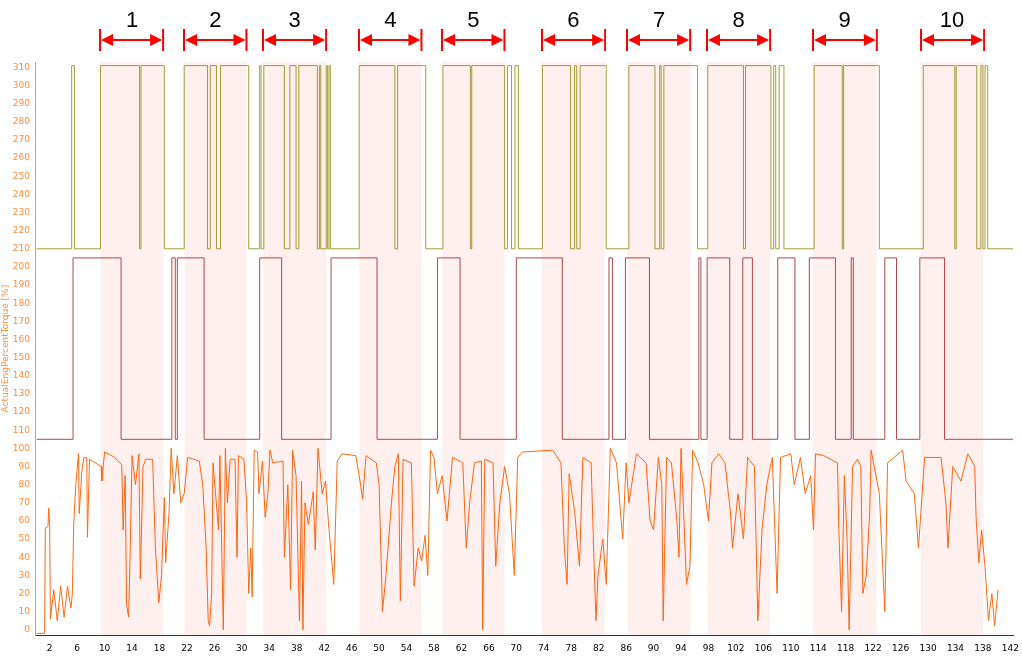 This screenshot has width=1022, height=657. I want to click on x-tick-label: 86, so click(626, 647).